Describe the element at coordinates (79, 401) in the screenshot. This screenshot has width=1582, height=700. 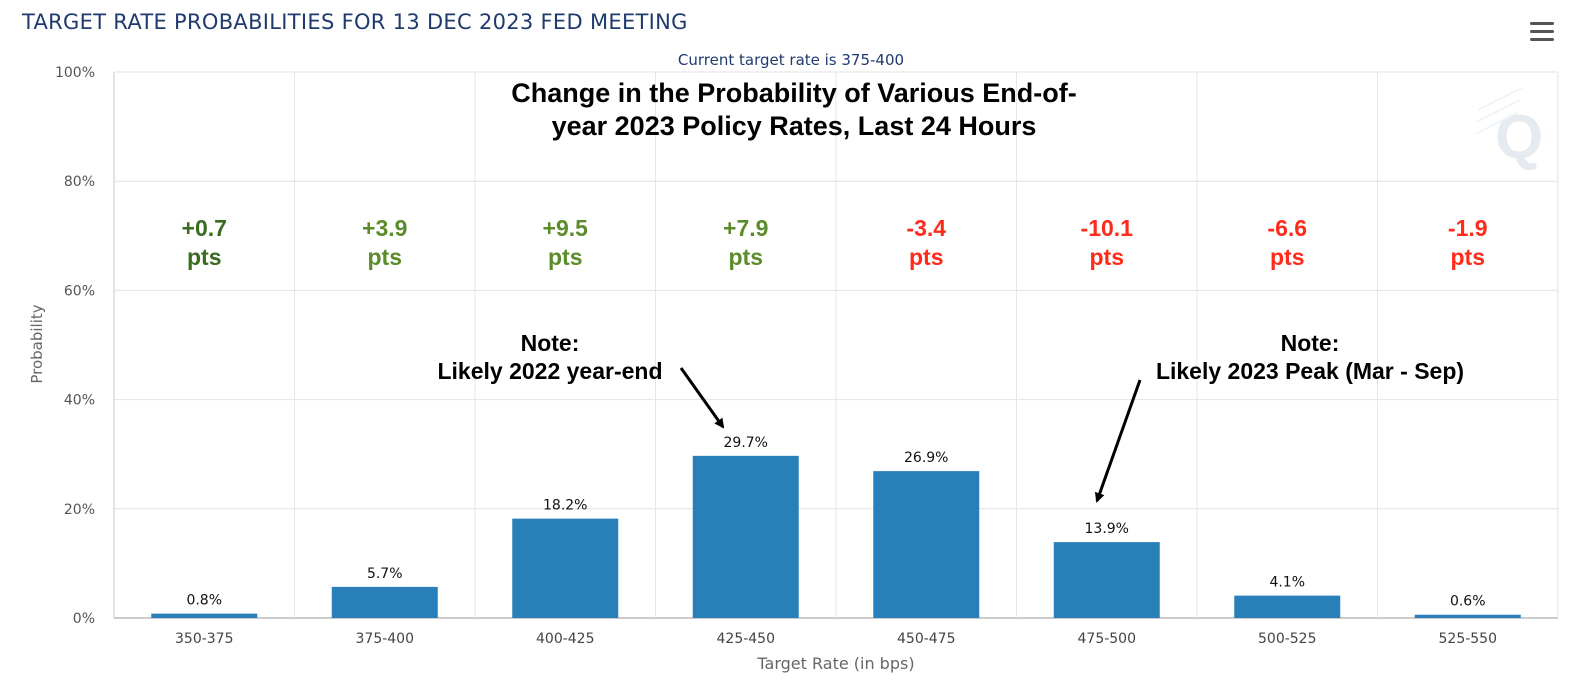
I see `y-tick-label: 40%` at that location.